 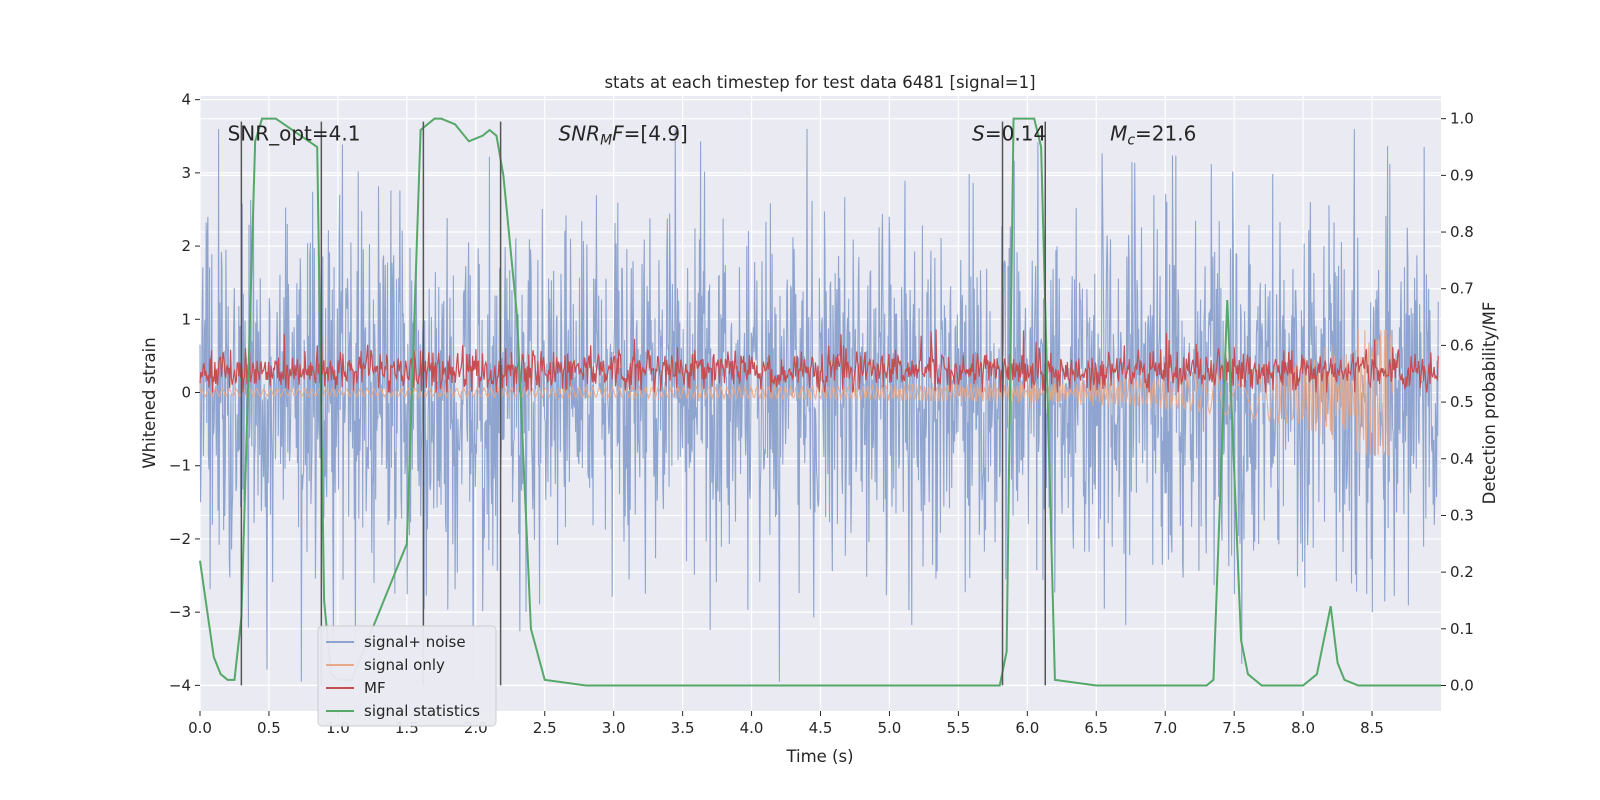 What do you see at coordinates (614, 728) in the screenshot?
I see `x-tick-label: 3.0` at bounding box center [614, 728].